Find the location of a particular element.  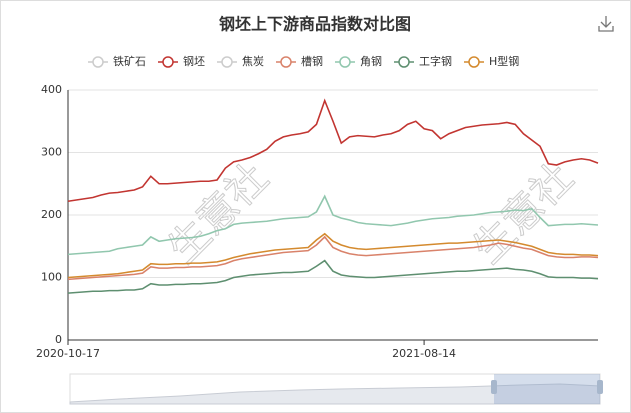

legend-label: 槽钢 is located at coordinates (312, 61).